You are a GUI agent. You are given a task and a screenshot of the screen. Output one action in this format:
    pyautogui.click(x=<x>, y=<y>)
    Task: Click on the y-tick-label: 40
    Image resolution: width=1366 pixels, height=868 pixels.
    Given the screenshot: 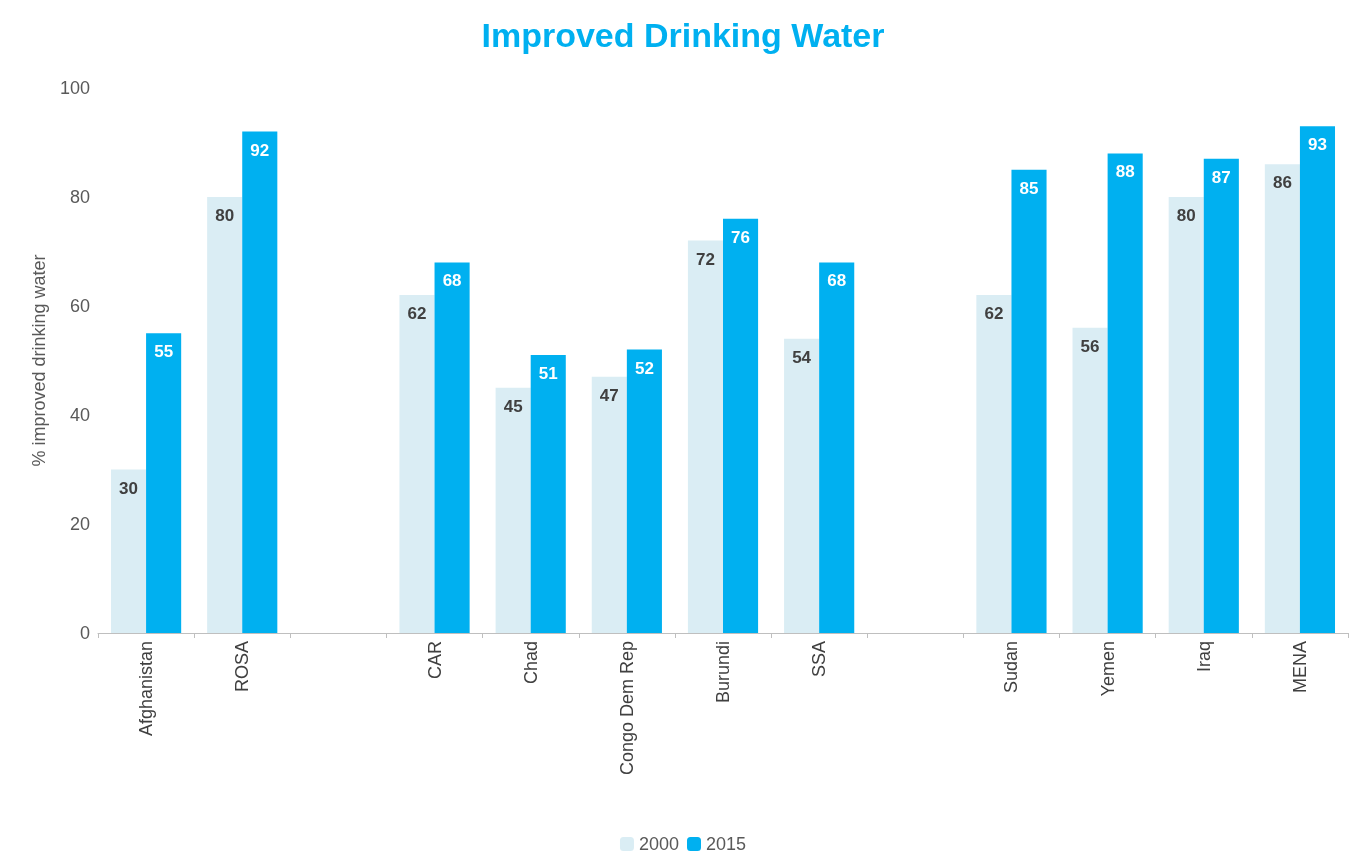 What is the action you would take?
    pyautogui.click(x=79, y=415)
    